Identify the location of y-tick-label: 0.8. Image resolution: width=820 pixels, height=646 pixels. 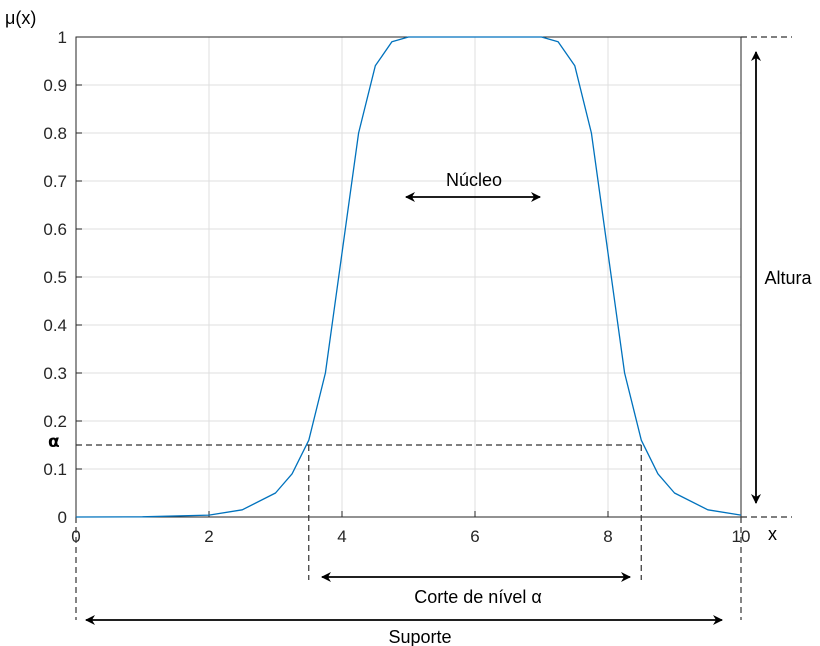
(55, 133).